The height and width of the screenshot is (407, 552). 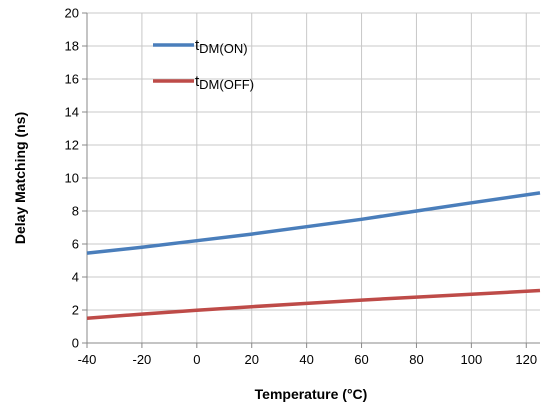 What do you see at coordinates (72, 112) in the screenshot?
I see `y-tick-label: 14` at bounding box center [72, 112].